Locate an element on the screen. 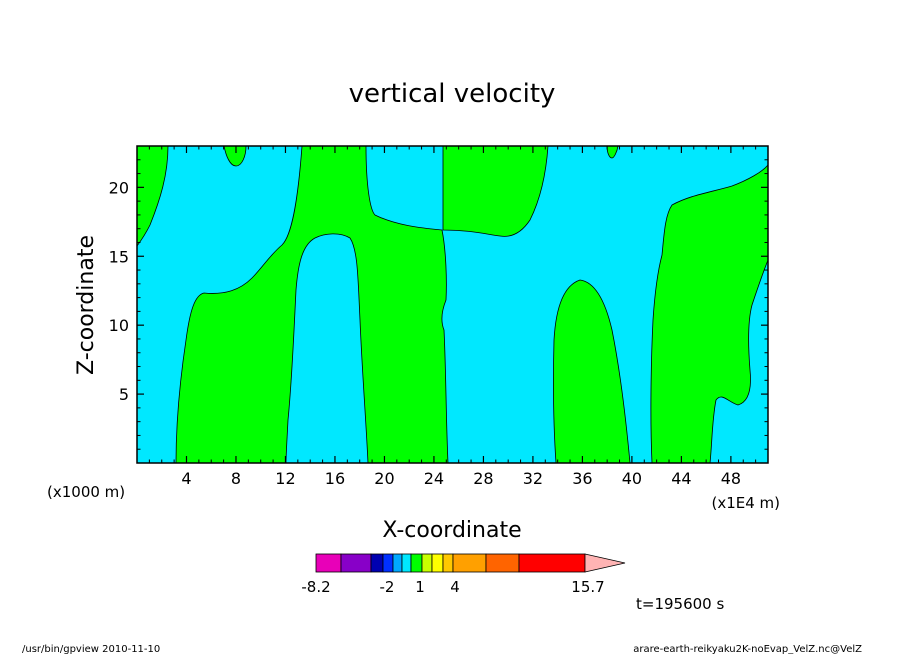 The height and width of the screenshot is (659, 904). positive-region-center-top is located at coordinates (495, 191).